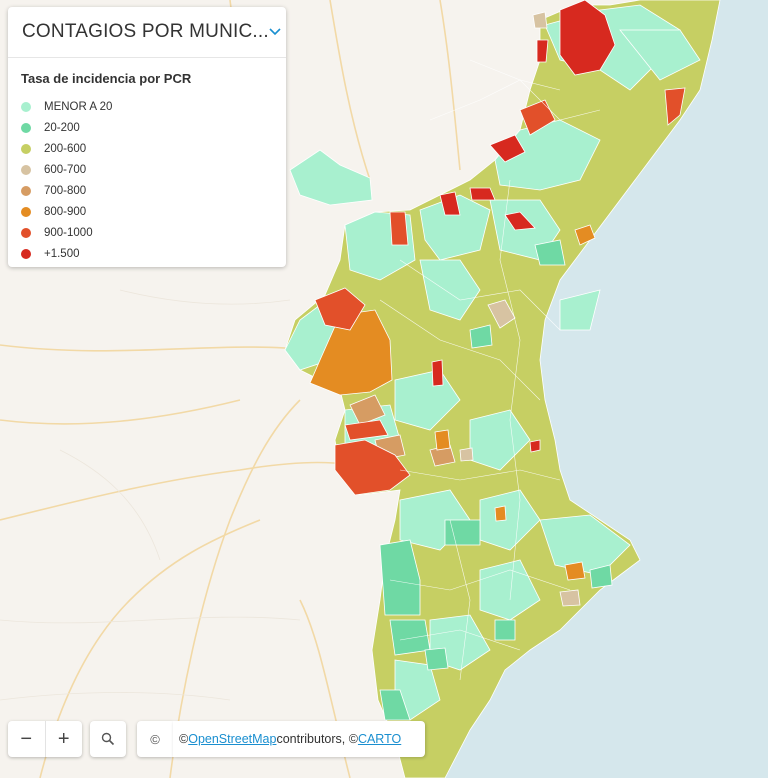 This screenshot has height=778, width=768. I want to click on legend-title: Tasa de incidencia por PCR, so click(106, 78).